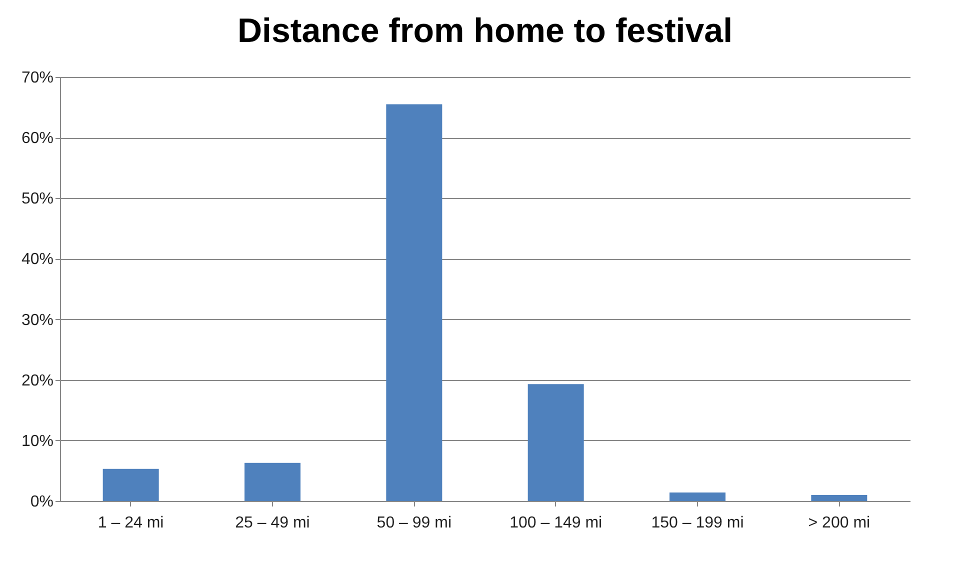  I want to click on x-tick-label: 25 – 49 mi, so click(272, 523).